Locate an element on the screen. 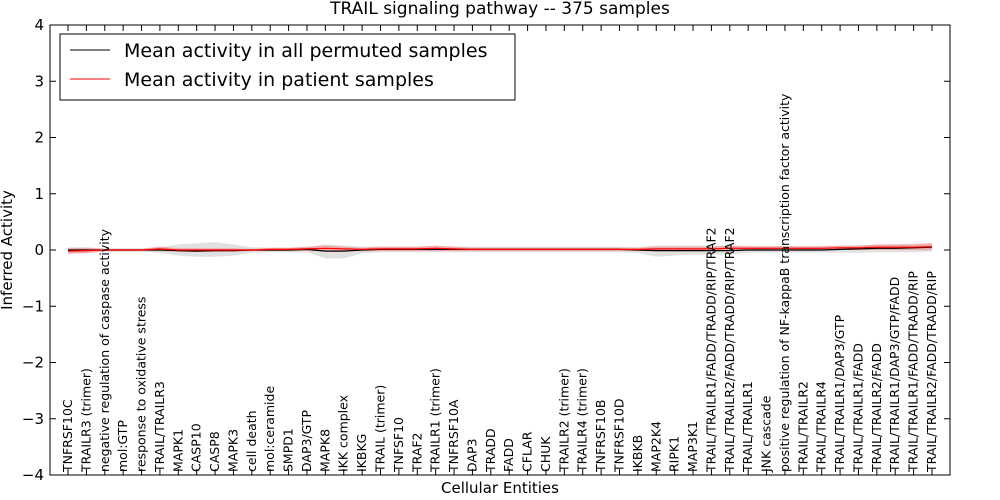  x-tick-label: TRAIL/TRAILR2 is located at coordinates (802, 427).